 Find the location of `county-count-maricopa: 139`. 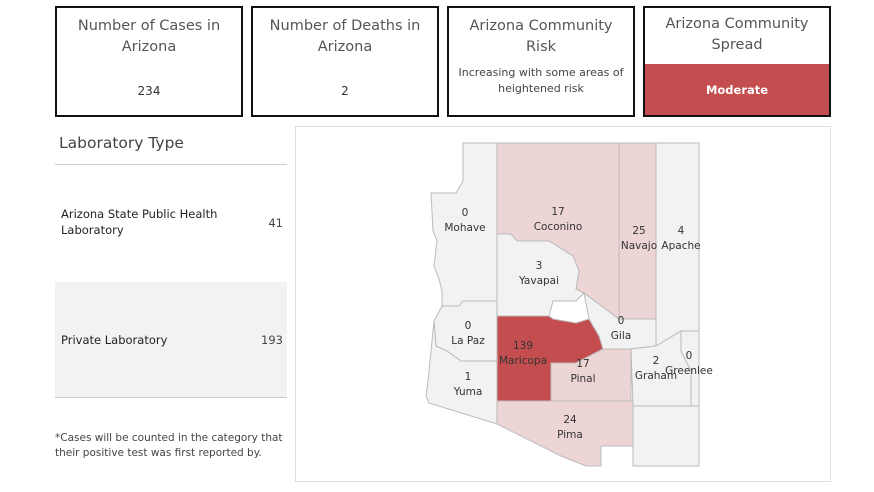

county-count-maricopa: 139 is located at coordinates (523, 346).